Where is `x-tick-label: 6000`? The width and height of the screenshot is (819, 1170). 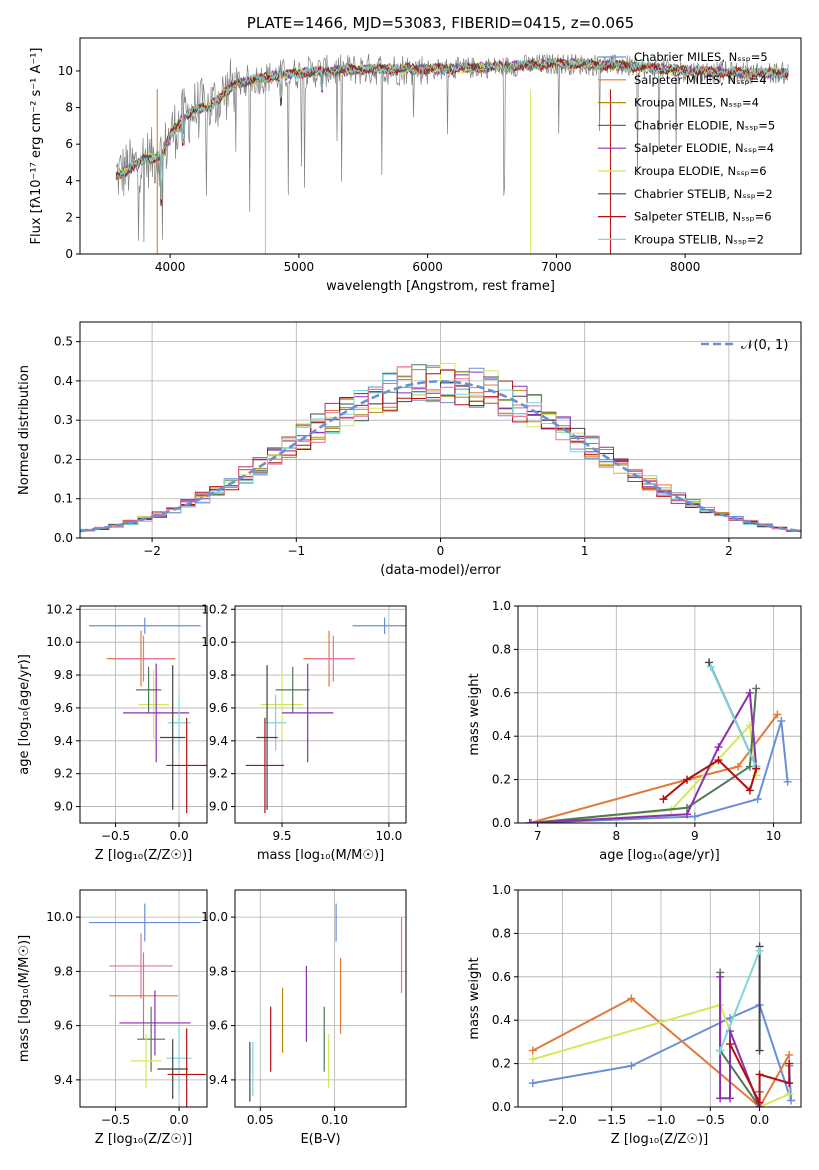 x-tick-label: 6000 is located at coordinates (427, 267).